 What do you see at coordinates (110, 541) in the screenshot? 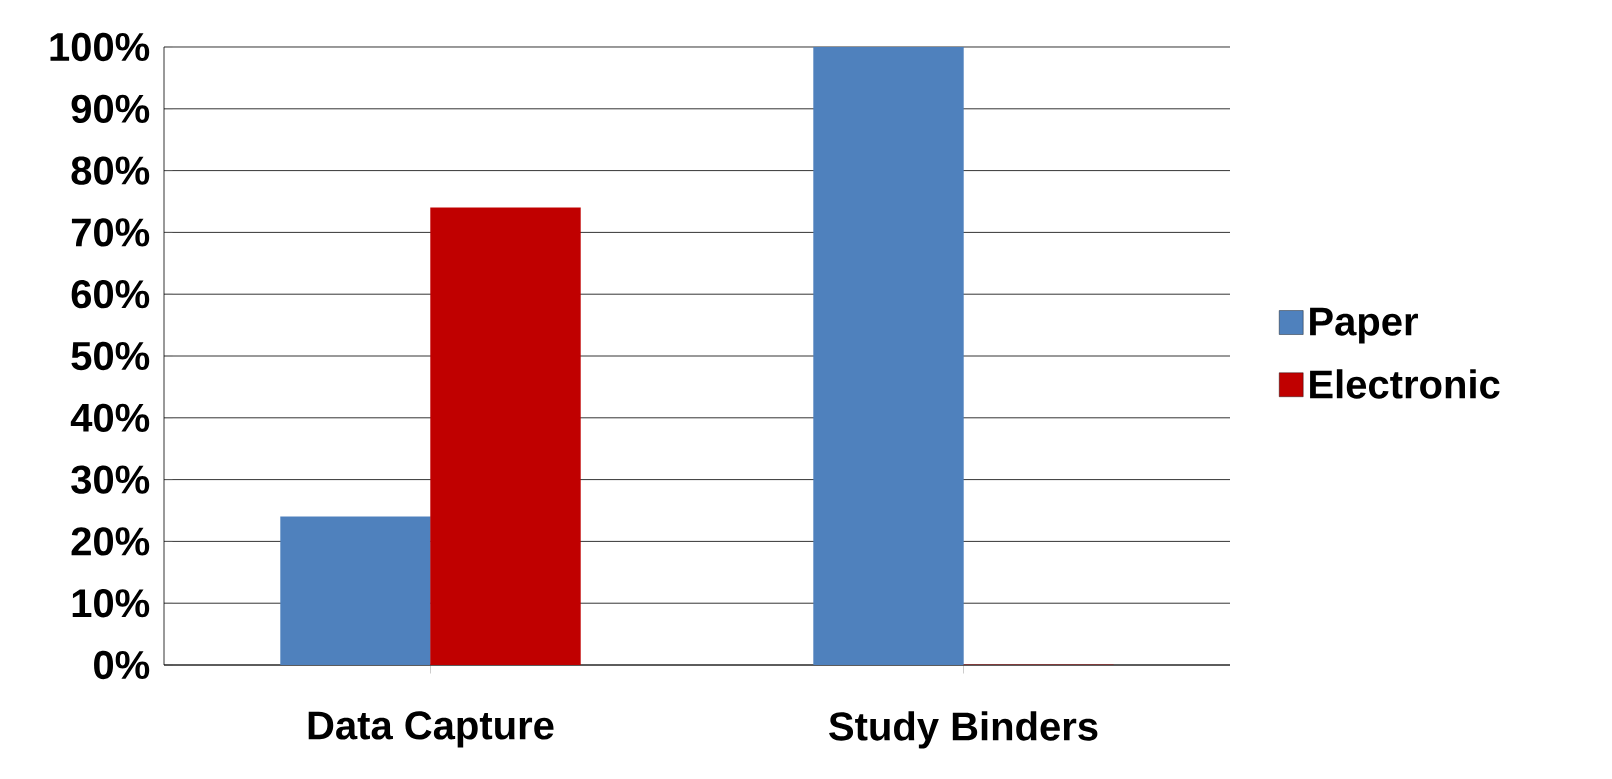
I see `y-tick-label: 20%` at bounding box center [110, 541].